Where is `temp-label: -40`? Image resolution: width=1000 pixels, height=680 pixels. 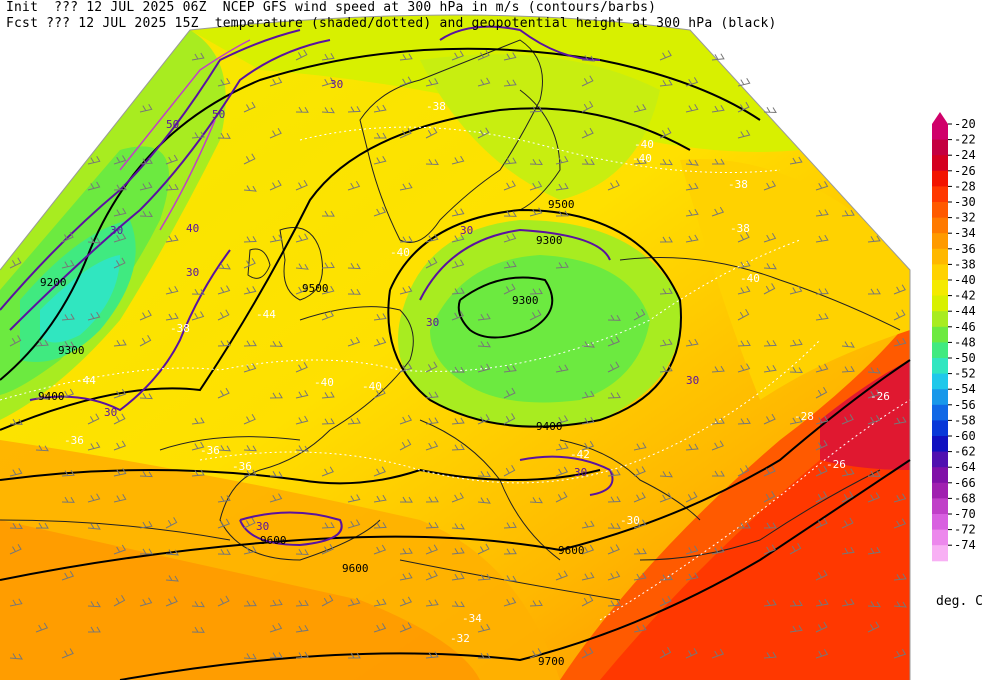 temp-label: -40 is located at coordinates (372, 386).